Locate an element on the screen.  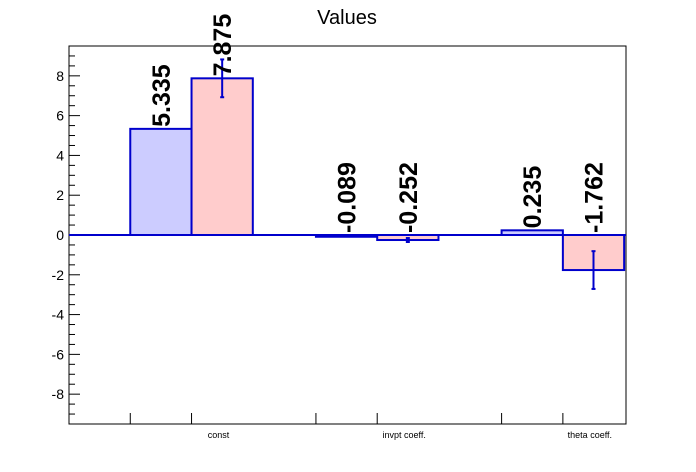
chart-title: Values is located at coordinates (347, 18).